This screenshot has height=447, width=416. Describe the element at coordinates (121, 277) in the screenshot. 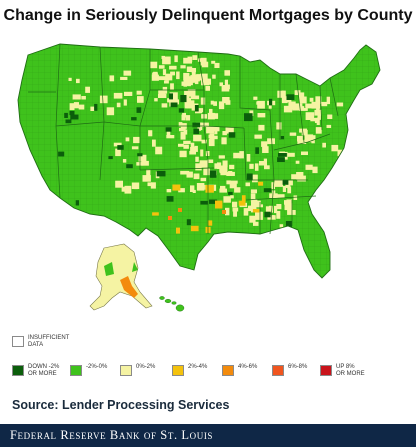

I see `alaska` at that location.